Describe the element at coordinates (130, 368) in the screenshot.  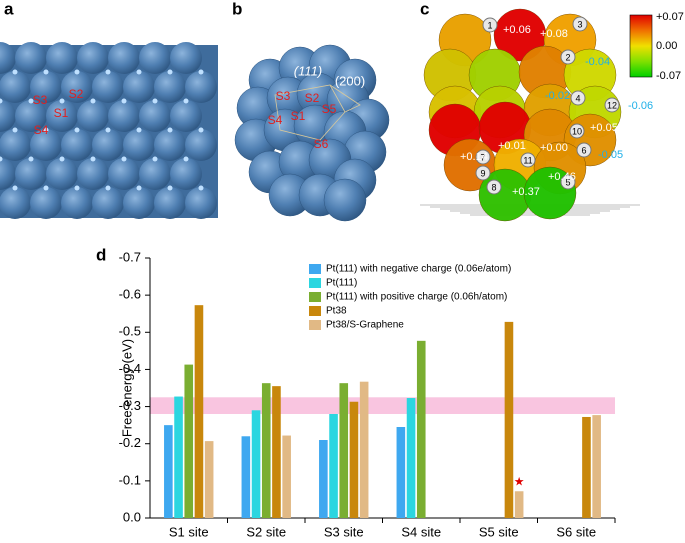
I see `y-tick-label: -0.4` at that location.